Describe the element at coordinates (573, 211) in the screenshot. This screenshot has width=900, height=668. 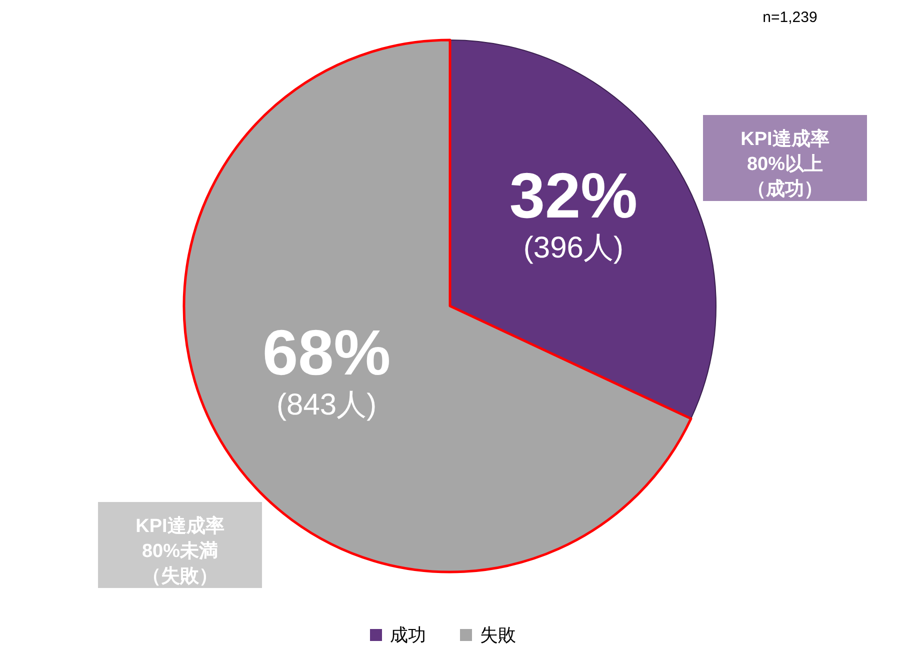
I see `data-label: 32% (396人)` at that location.